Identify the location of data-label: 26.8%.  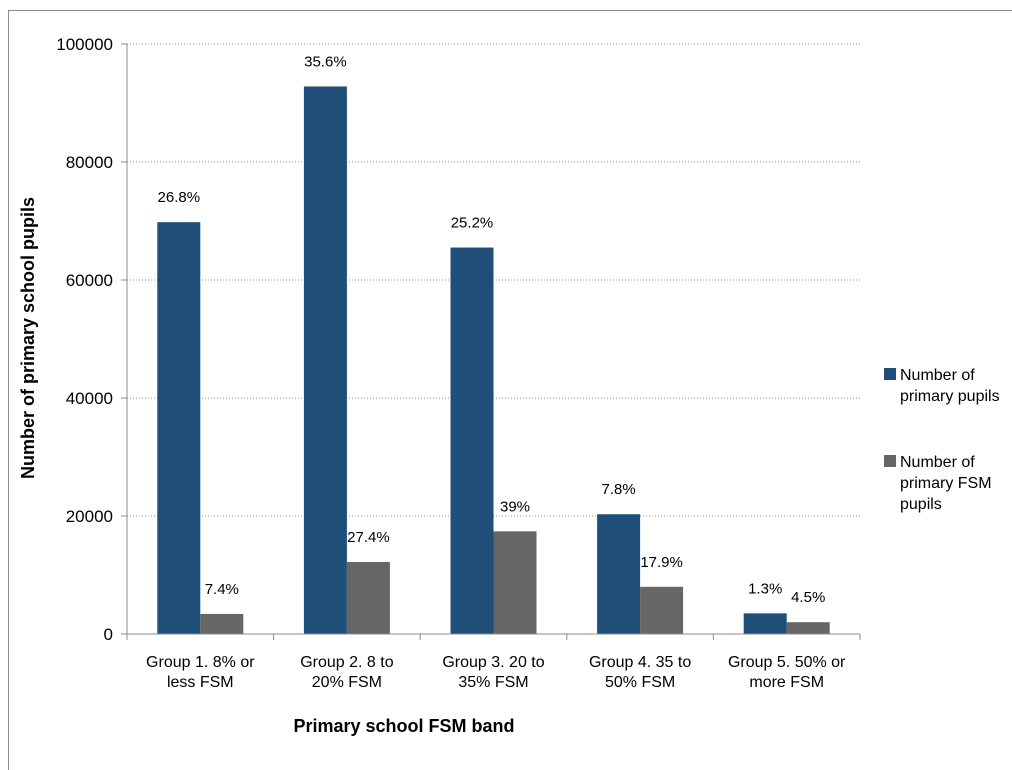
(179, 197).